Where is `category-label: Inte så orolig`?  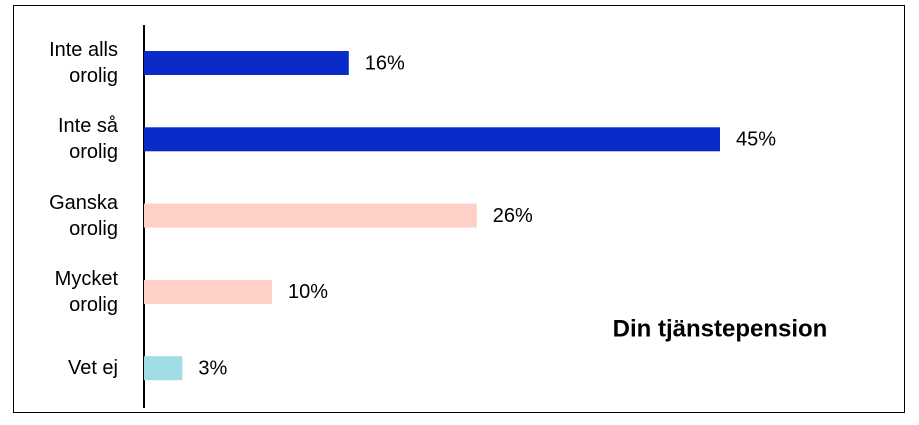 category-label: Inte så orolig is located at coordinates (87, 139).